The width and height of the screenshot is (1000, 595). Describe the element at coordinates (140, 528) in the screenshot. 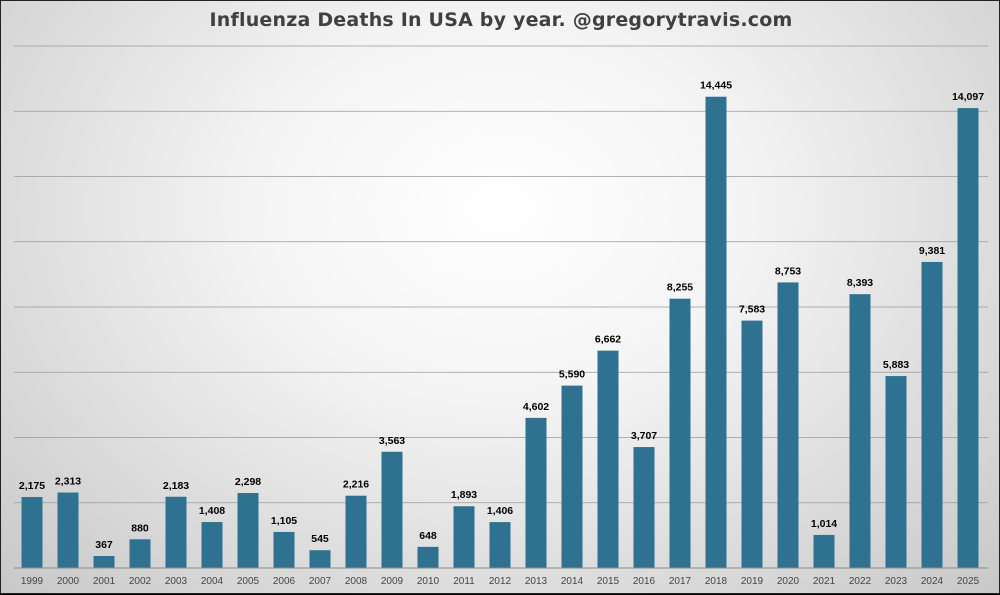

I see `data-label: 880` at that location.